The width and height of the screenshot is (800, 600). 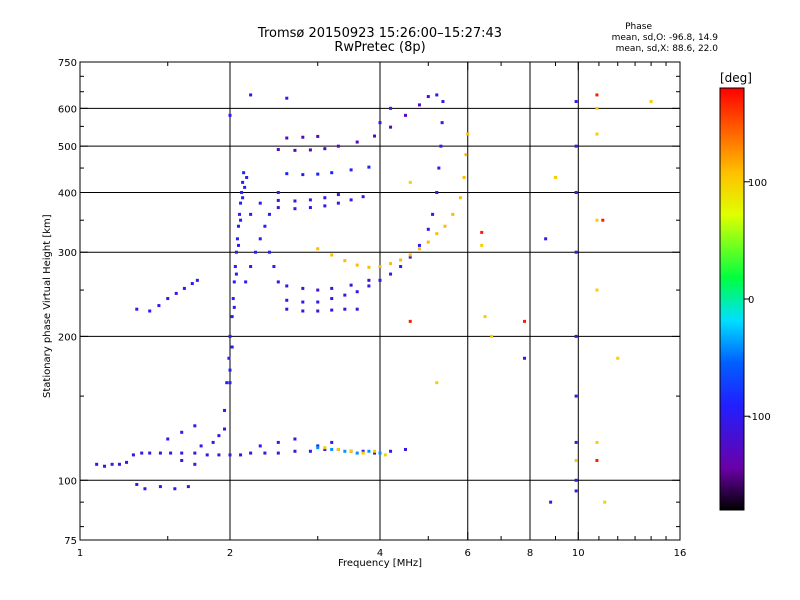 What do you see at coordinates (67, 109) in the screenshot?
I see `y-tick-label: 600` at bounding box center [67, 109].